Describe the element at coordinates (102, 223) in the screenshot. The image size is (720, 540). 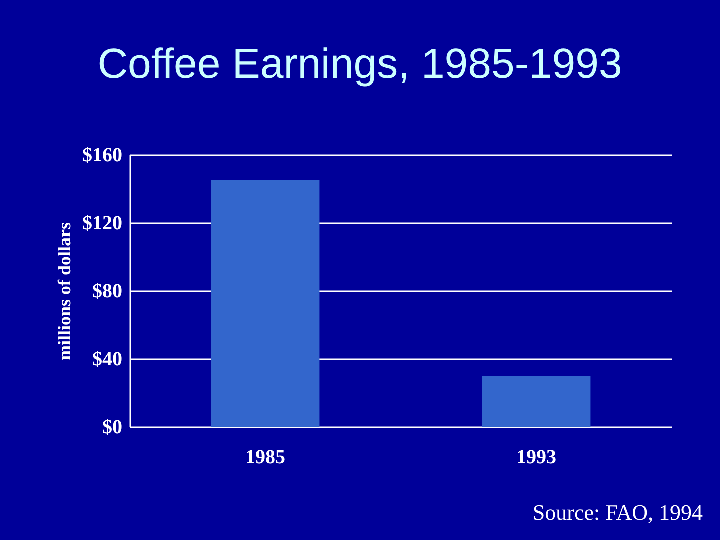
I see `y-tick-label: $120` at that location.